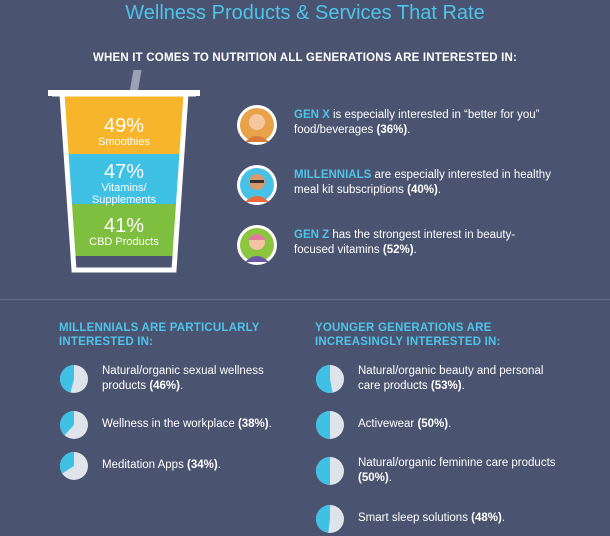  I want to click on section-divider, so click(305, 299).